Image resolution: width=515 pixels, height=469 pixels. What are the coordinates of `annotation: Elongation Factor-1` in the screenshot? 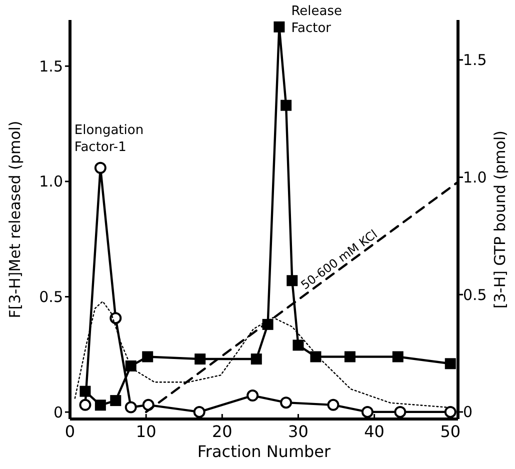 It's located at (109, 139).